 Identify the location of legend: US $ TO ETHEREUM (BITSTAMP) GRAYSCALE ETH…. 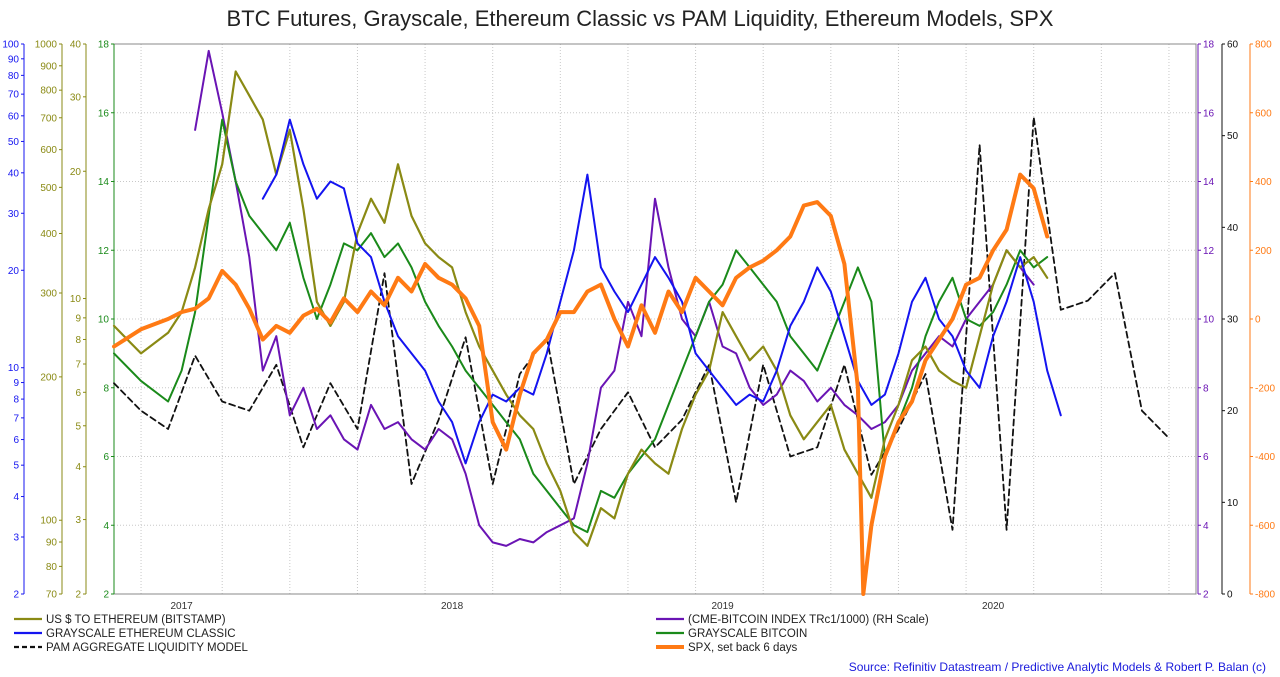
(471, 634).